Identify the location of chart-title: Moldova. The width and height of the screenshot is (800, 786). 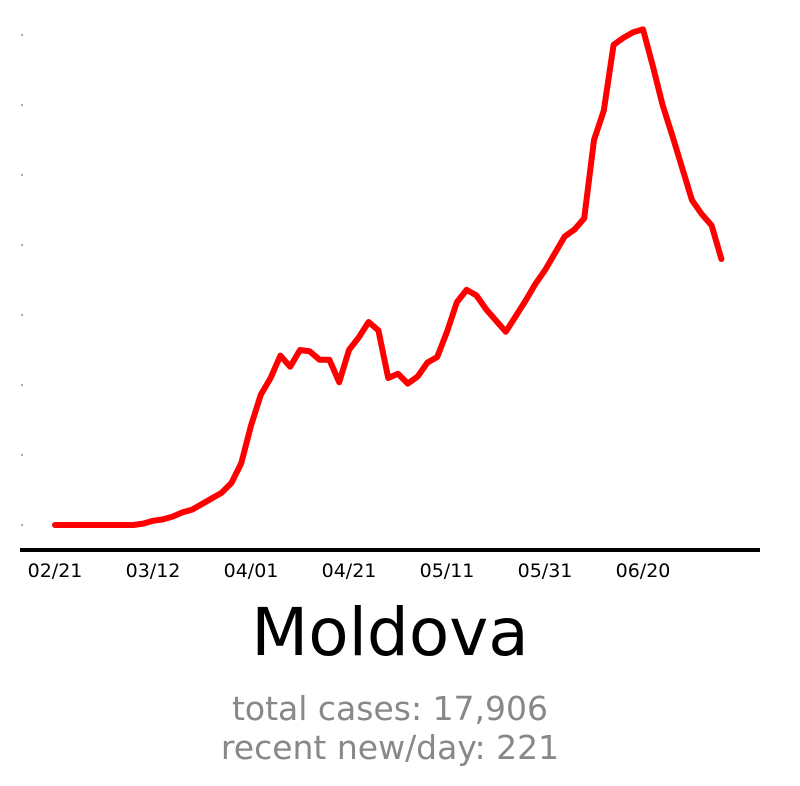
(389, 632).